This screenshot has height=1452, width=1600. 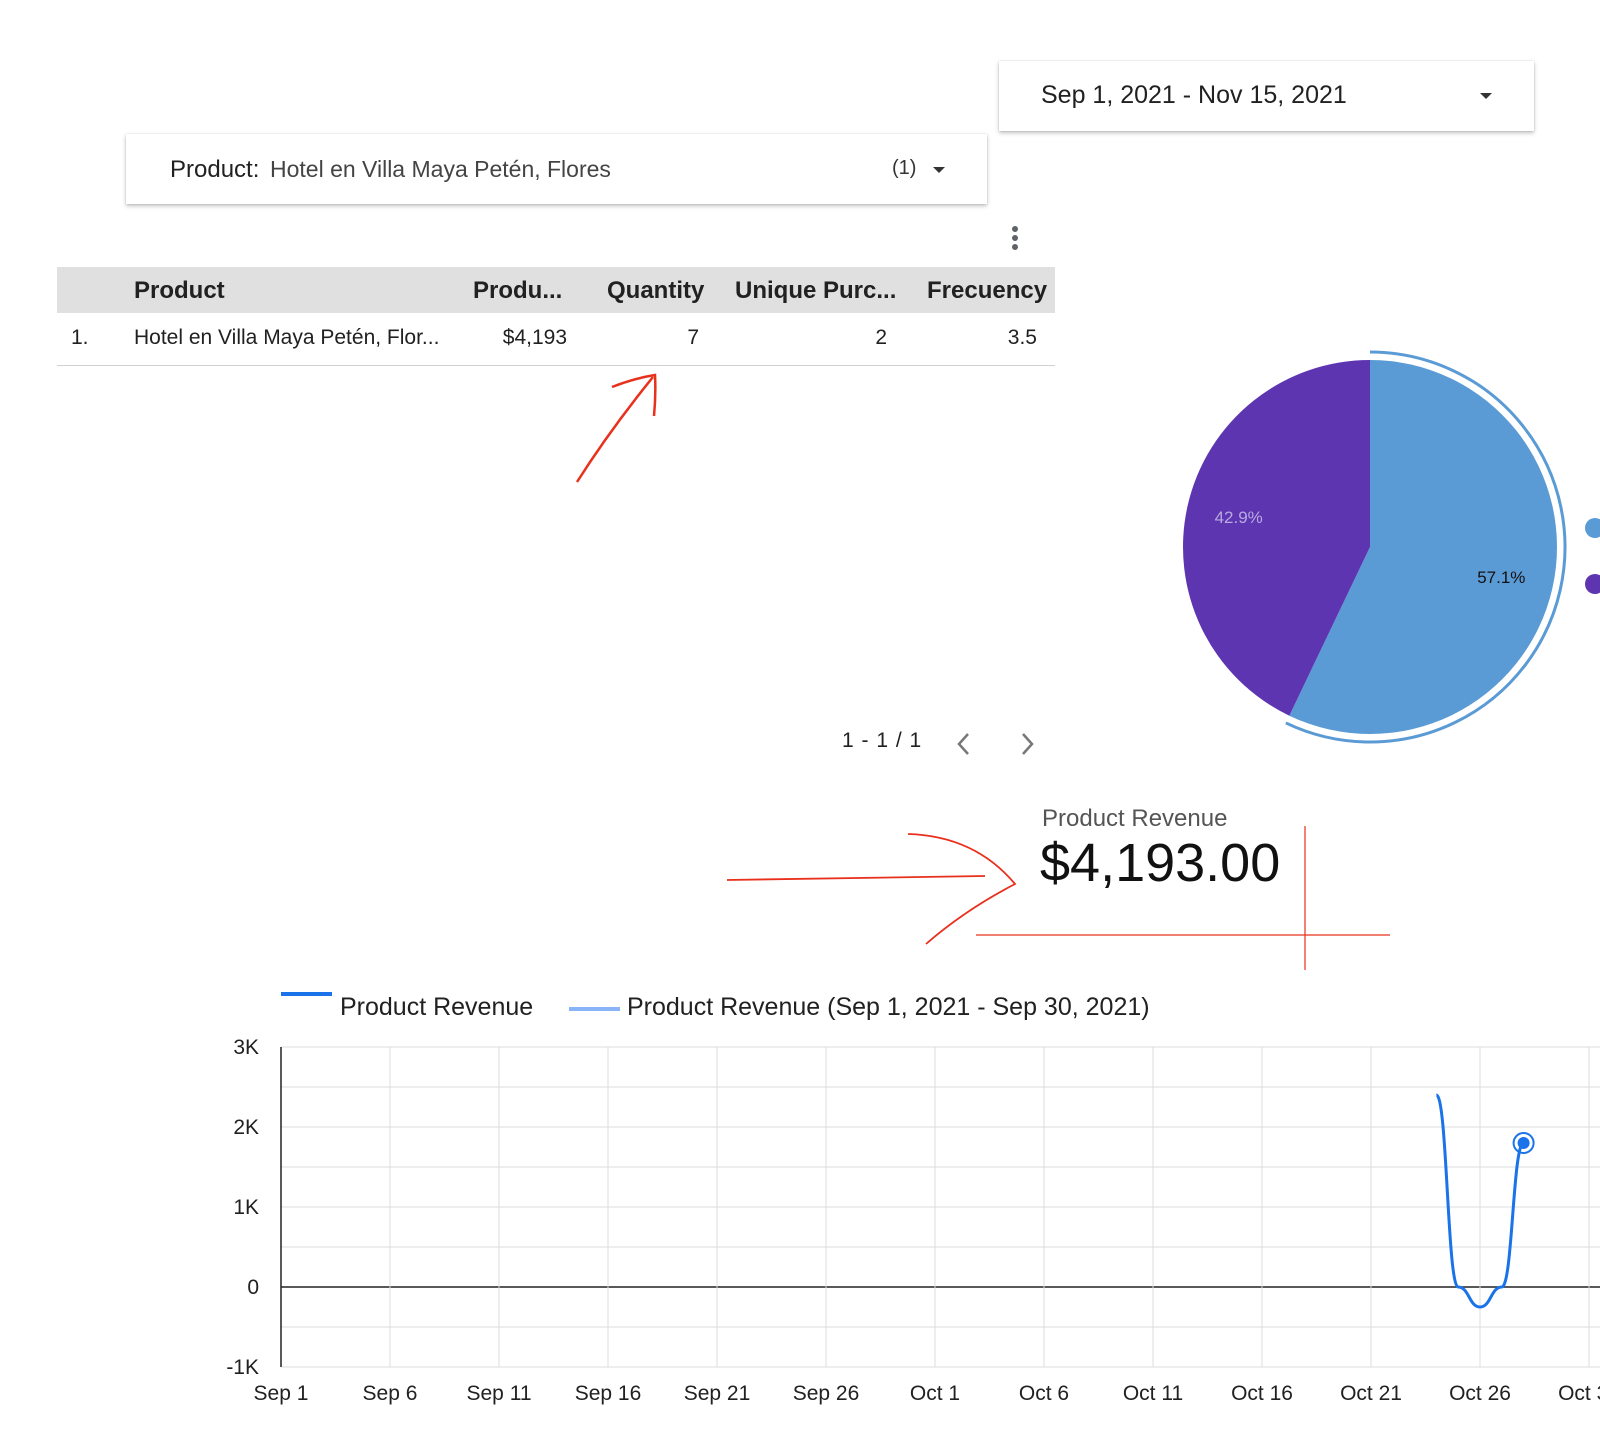 I want to click on legend-label-primary: Product Revenue, so click(x=437, y=1007).